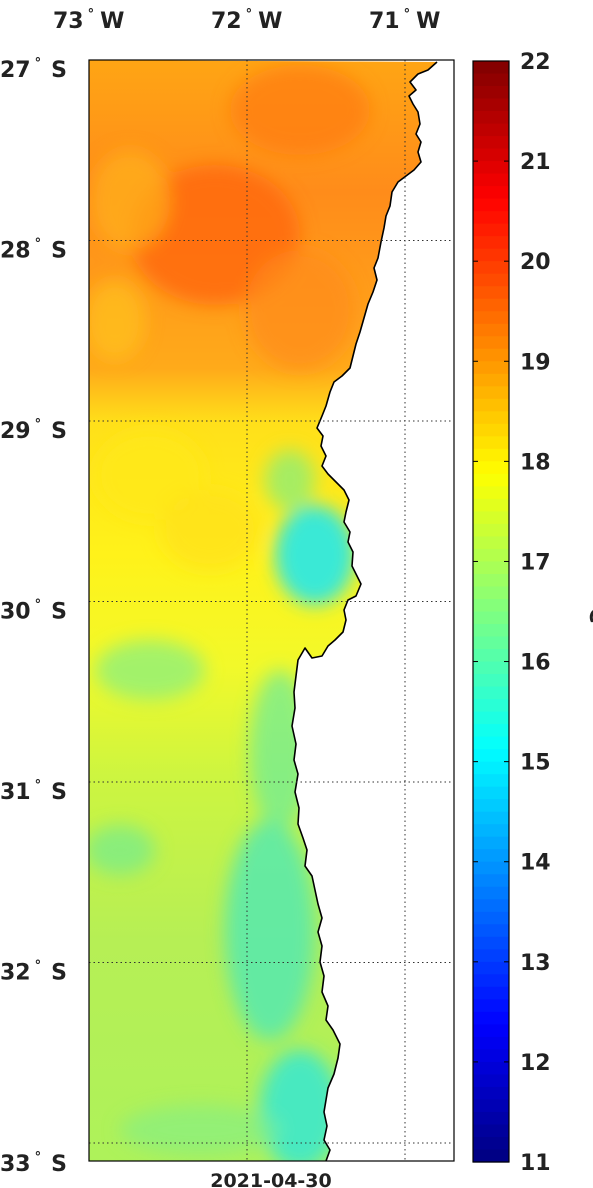 This screenshot has height=1188, width=593. What do you see at coordinates (512, 613) in the screenshot?
I see `colorbar-ticks: 22 21 20 19 18 17 16 15 14 13 12 11` at bounding box center [512, 613].